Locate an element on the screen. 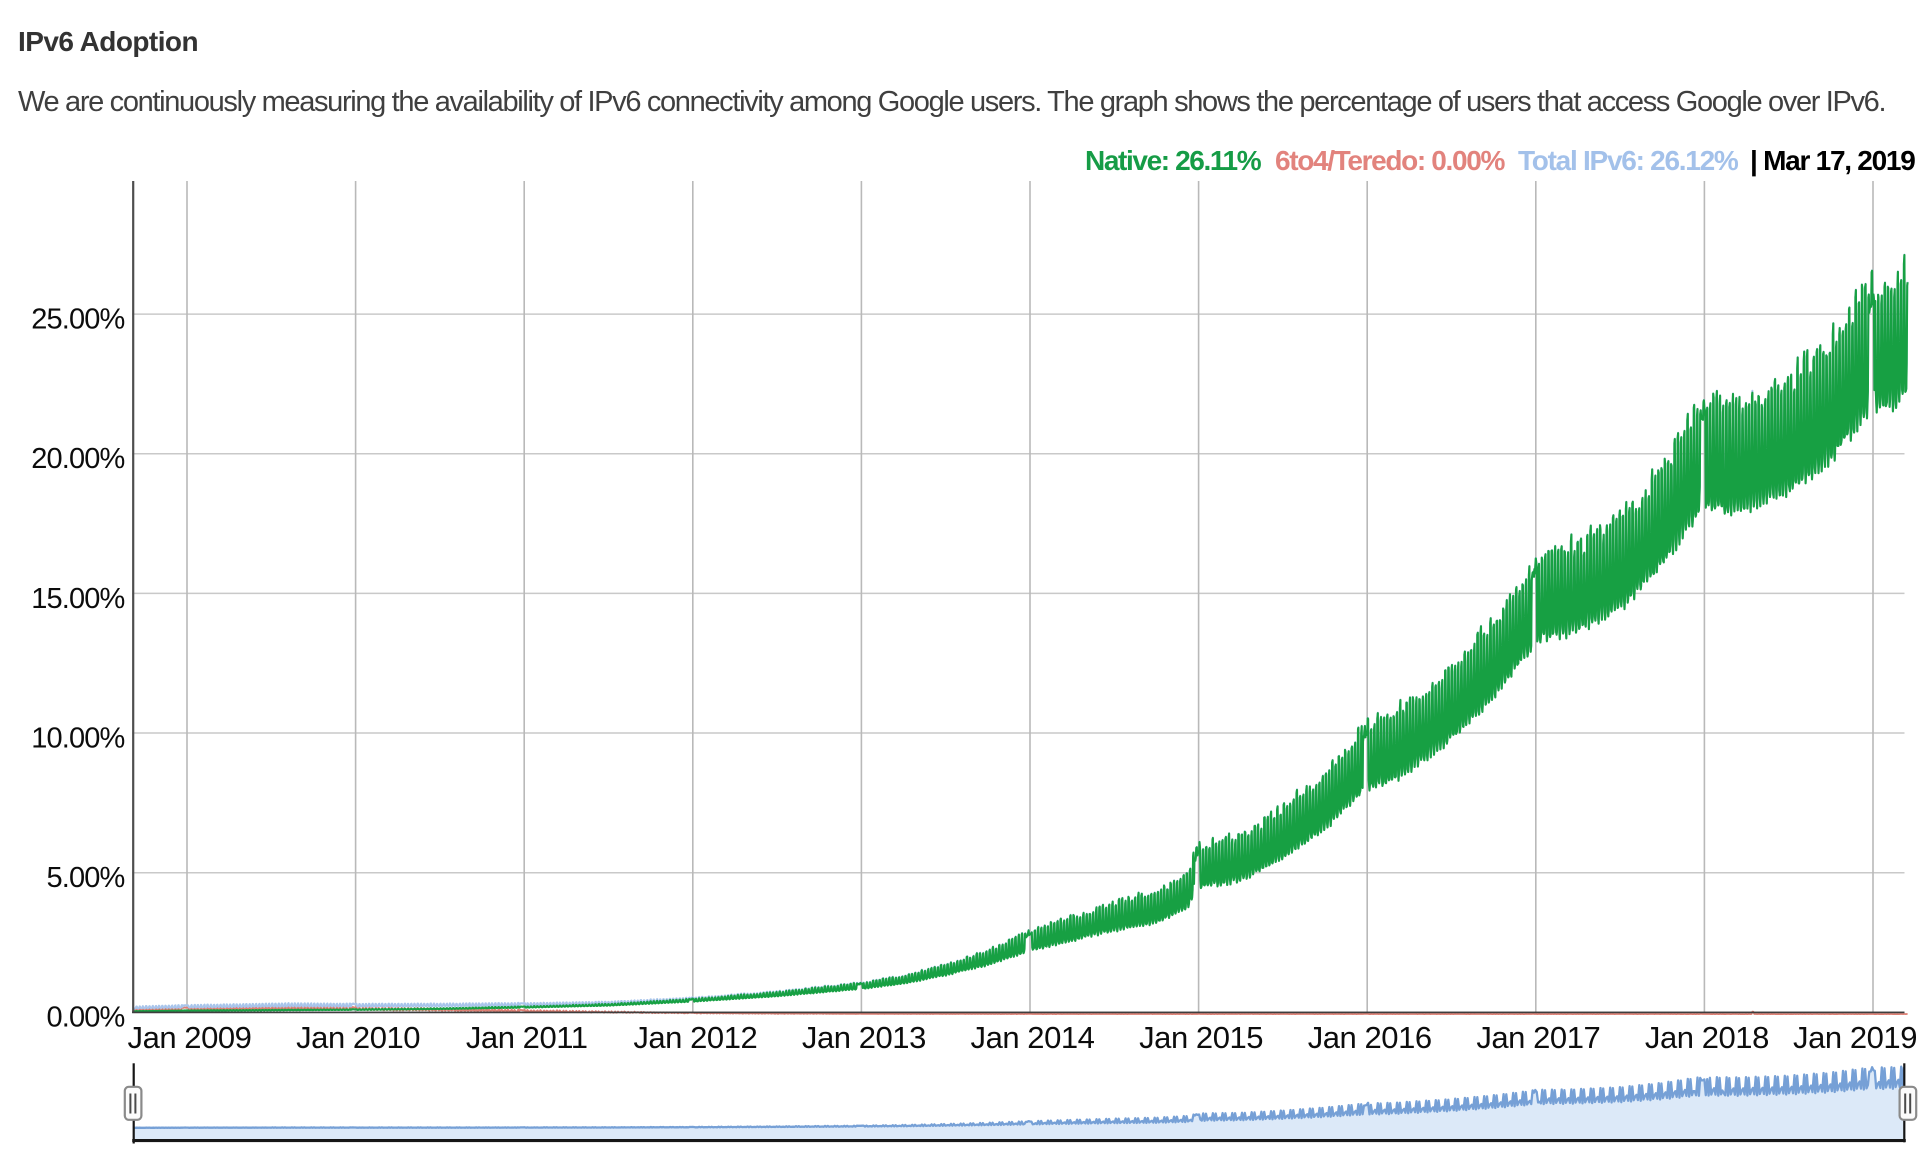 This screenshot has height=1166, width=1928. svg-text: Jan 2019 is located at coordinates (1855, 1037).